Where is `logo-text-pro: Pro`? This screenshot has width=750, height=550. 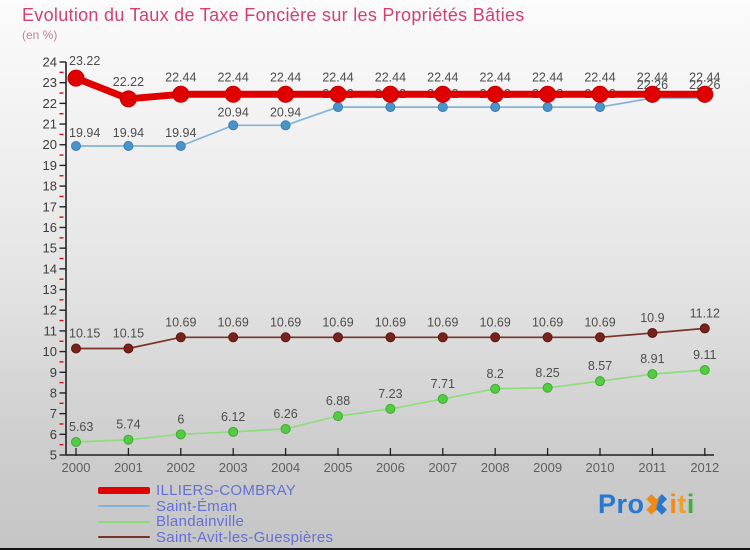 logo-text-pro: Pro is located at coordinates (621, 504).